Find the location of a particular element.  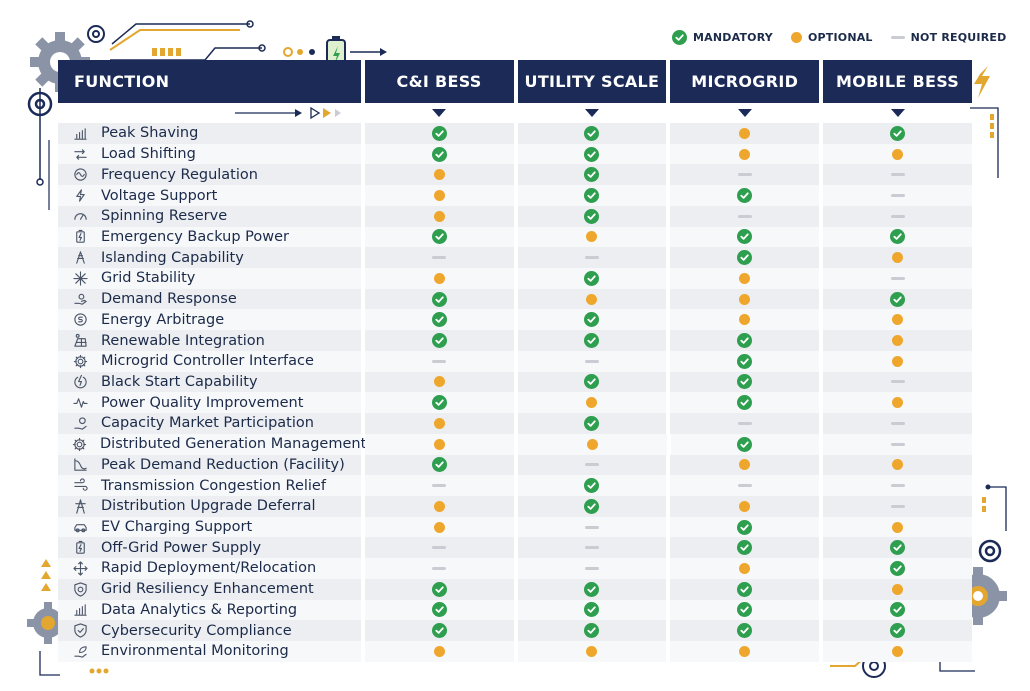

gear-icon is located at coordinates (80, 361).